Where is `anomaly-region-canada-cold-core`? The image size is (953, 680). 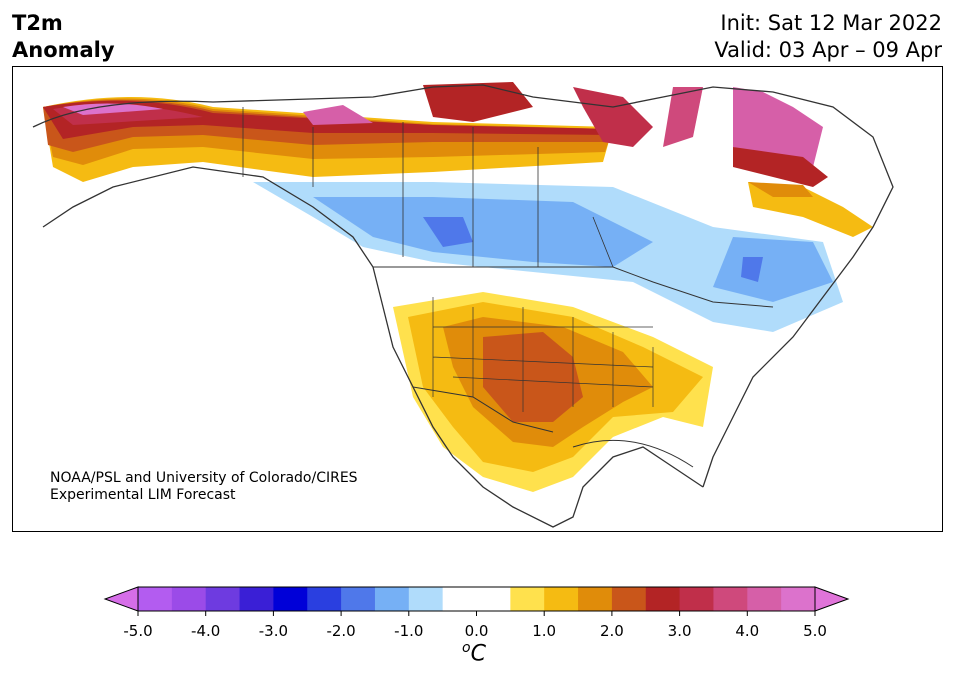 anomaly-region-canada-cold-core is located at coordinates (448, 232).